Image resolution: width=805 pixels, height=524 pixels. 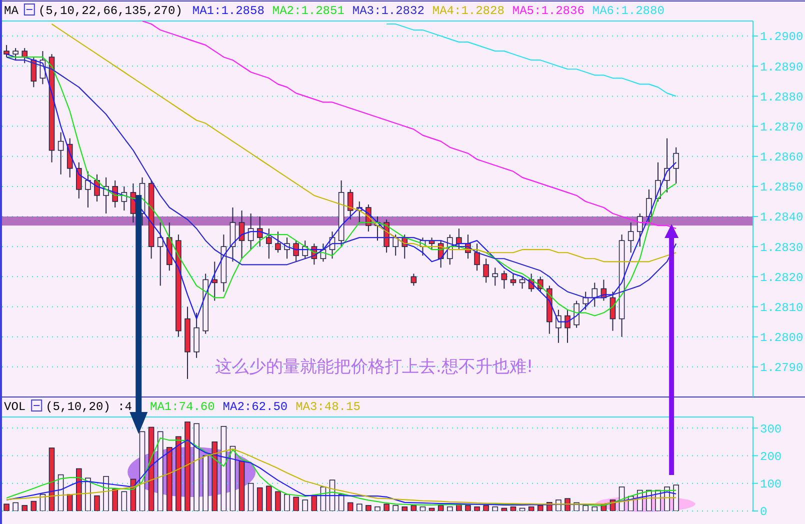 What do you see at coordinates (771, 429) in the screenshot?
I see `y-tick-label: 300` at bounding box center [771, 429].